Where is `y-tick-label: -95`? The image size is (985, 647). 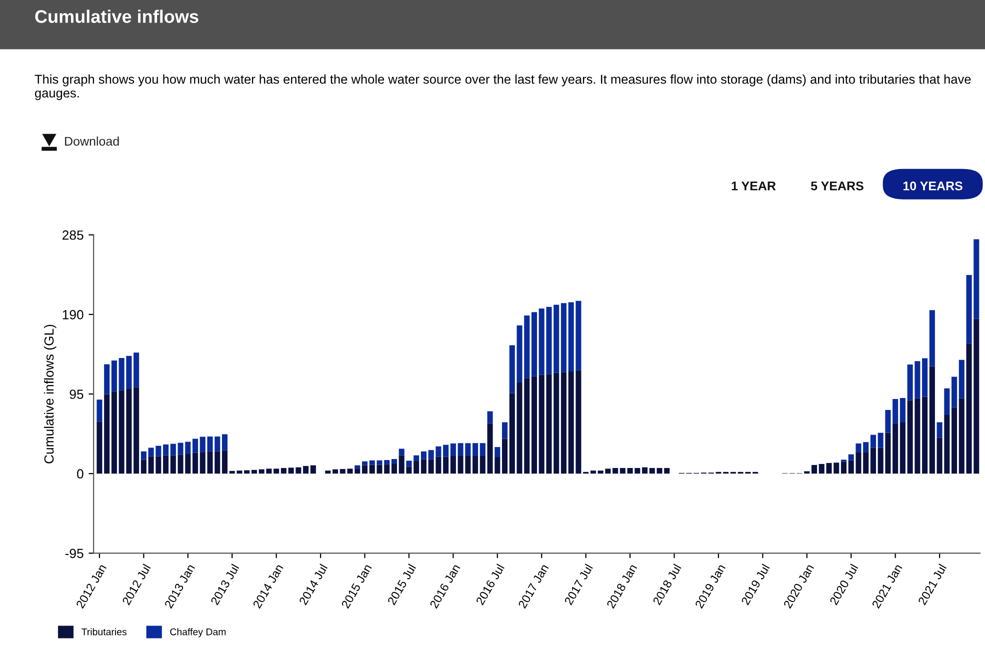 y-tick-label: -95 is located at coordinates (74, 553).